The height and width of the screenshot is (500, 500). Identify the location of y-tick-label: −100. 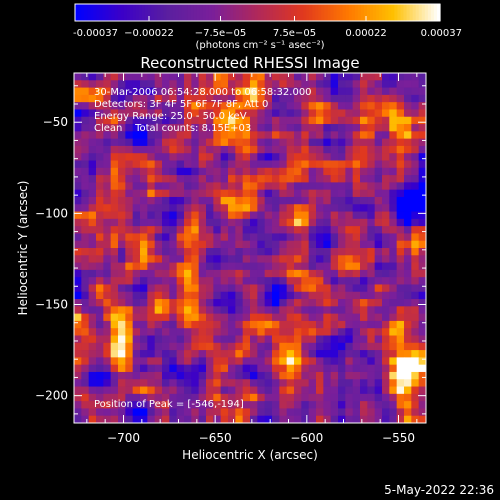
(51, 213).